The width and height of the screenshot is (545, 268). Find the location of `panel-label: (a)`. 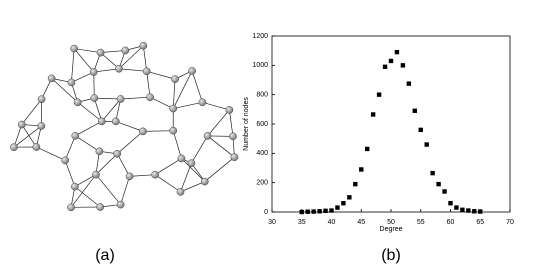

panel-label: (a) is located at coordinates (105, 255).